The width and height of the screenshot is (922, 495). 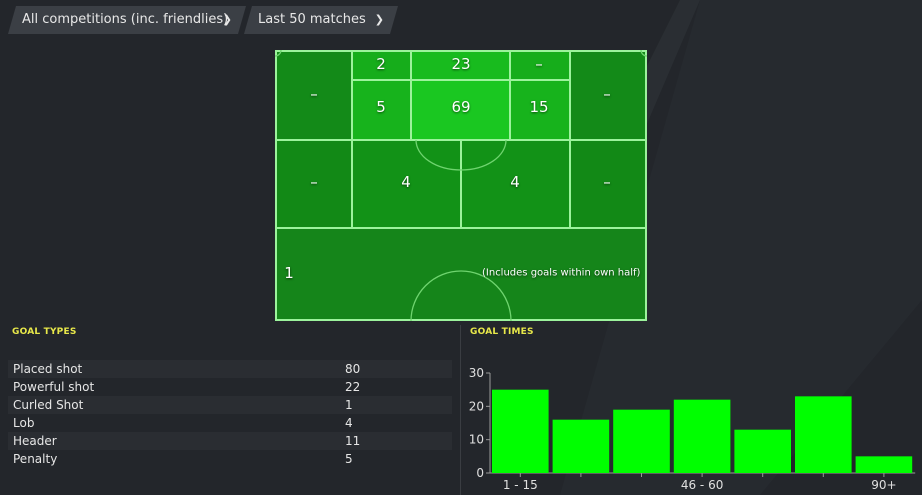 What do you see at coordinates (349, 405) in the screenshot?
I see `goal-type-value: 1` at bounding box center [349, 405].